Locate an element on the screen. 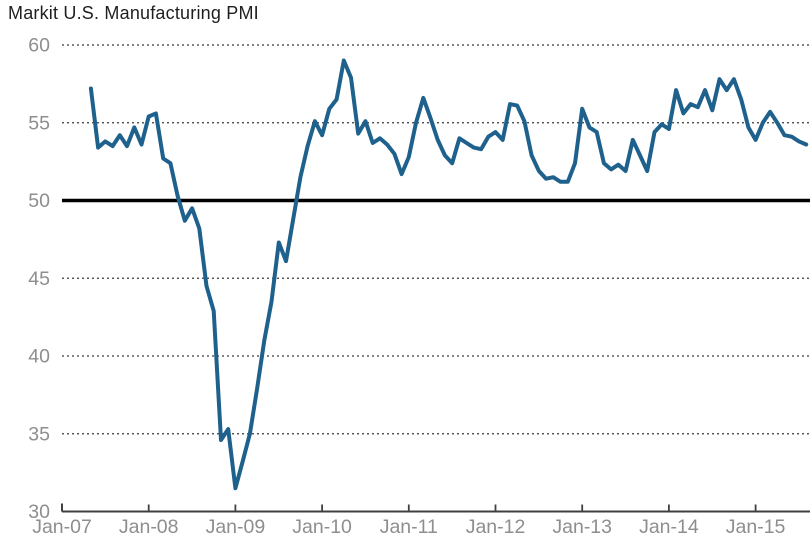  y-tick-label: 40 is located at coordinates (39, 357).